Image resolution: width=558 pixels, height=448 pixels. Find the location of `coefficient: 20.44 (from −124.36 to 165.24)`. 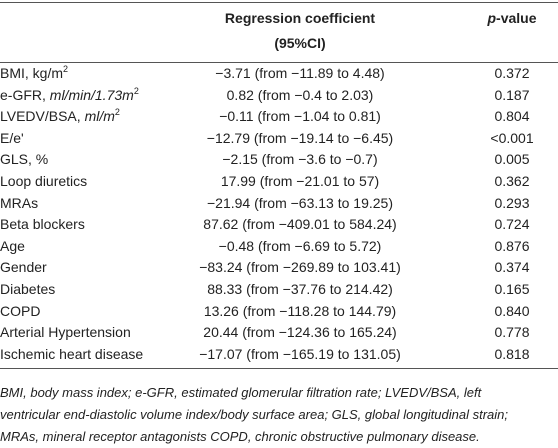

coefficient: 20.44 (from −124.36 to 165.24) is located at coordinates (300, 332).